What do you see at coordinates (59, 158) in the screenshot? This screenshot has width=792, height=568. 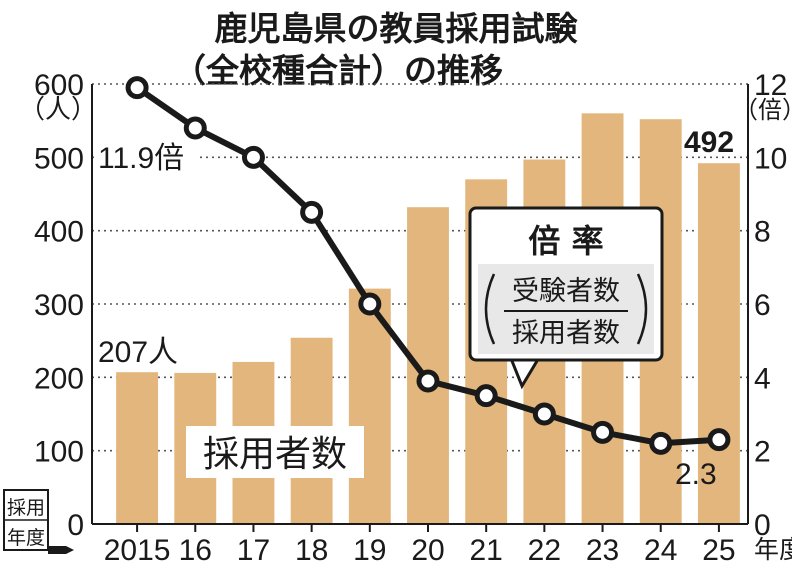 I see `left-tick-label: 500` at bounding box center [59, 158].